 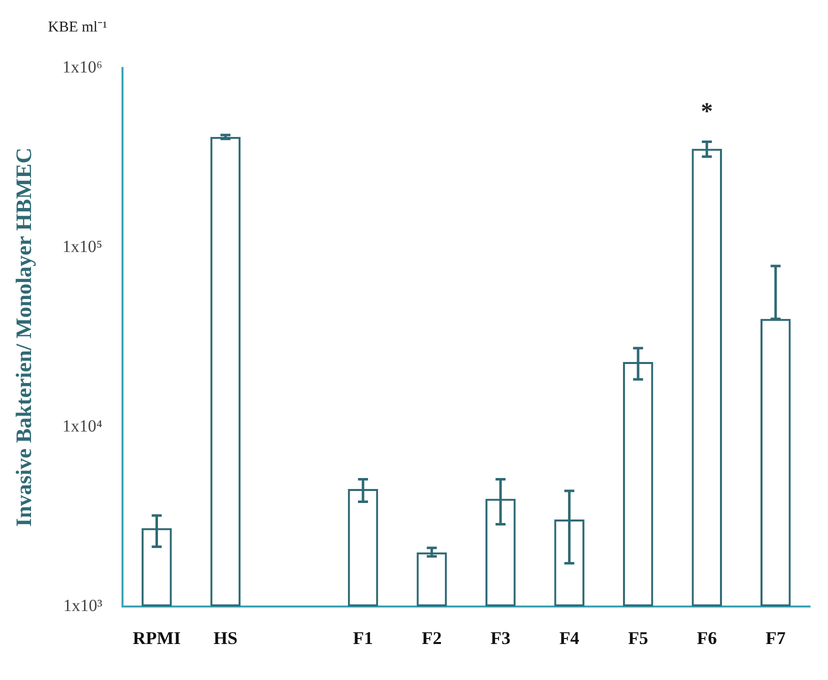 I want to click on x-tick-label: RPMI, so click(x=156, y=638).